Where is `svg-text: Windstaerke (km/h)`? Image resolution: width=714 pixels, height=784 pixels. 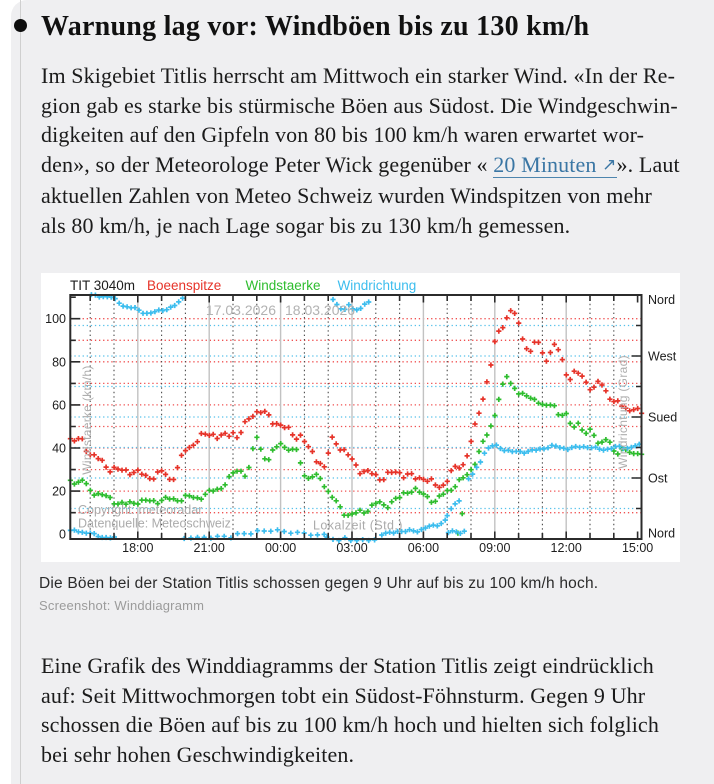
svg-text: Windstaerke (km/h) is located at coordinates (87, 419).